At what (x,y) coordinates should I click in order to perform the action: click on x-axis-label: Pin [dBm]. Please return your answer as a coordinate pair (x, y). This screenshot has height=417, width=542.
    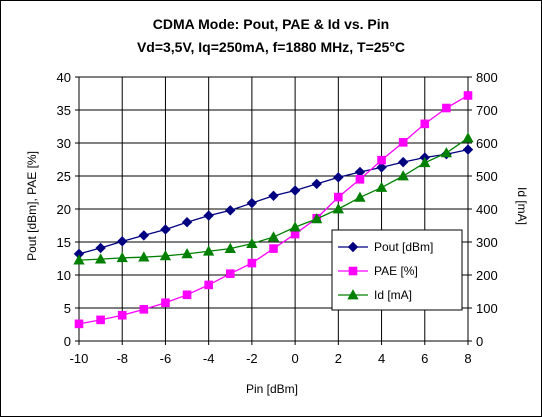
    Looking at the image, I should click on (272, 389).